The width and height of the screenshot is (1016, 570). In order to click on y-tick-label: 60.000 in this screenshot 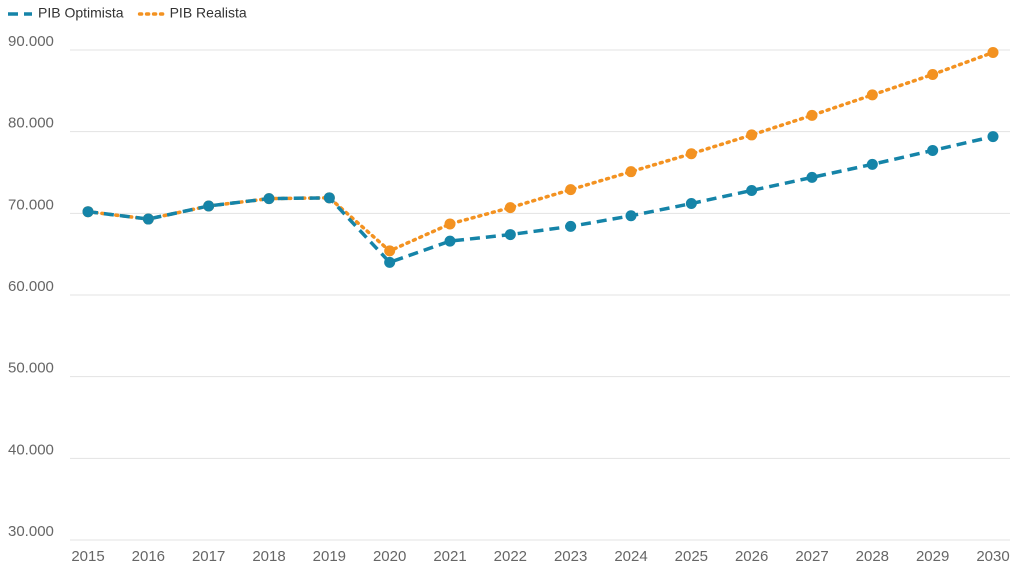, I will do `click(31, 286)`.